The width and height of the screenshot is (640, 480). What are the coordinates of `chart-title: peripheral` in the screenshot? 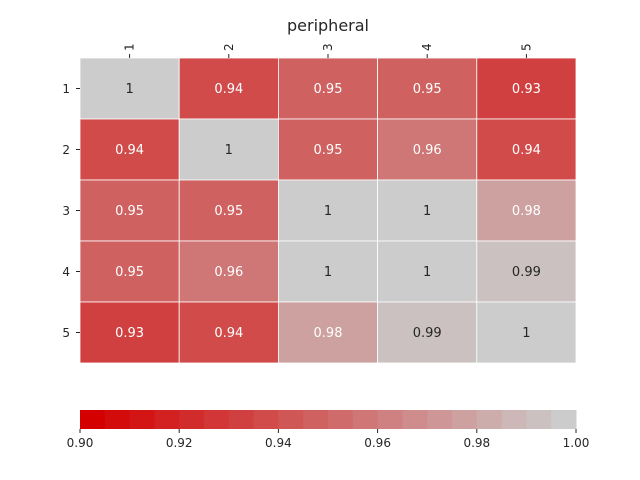 It's located at (328, 25).